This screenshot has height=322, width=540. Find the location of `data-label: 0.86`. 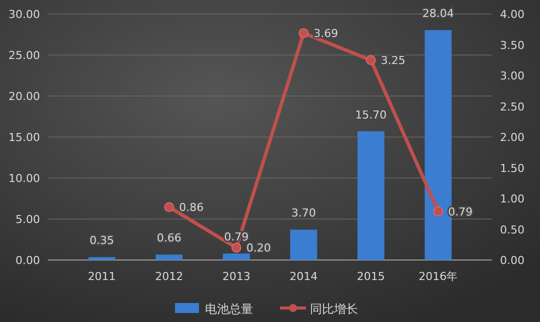

data-label: 0.86 is located at coordinates (191, 207).